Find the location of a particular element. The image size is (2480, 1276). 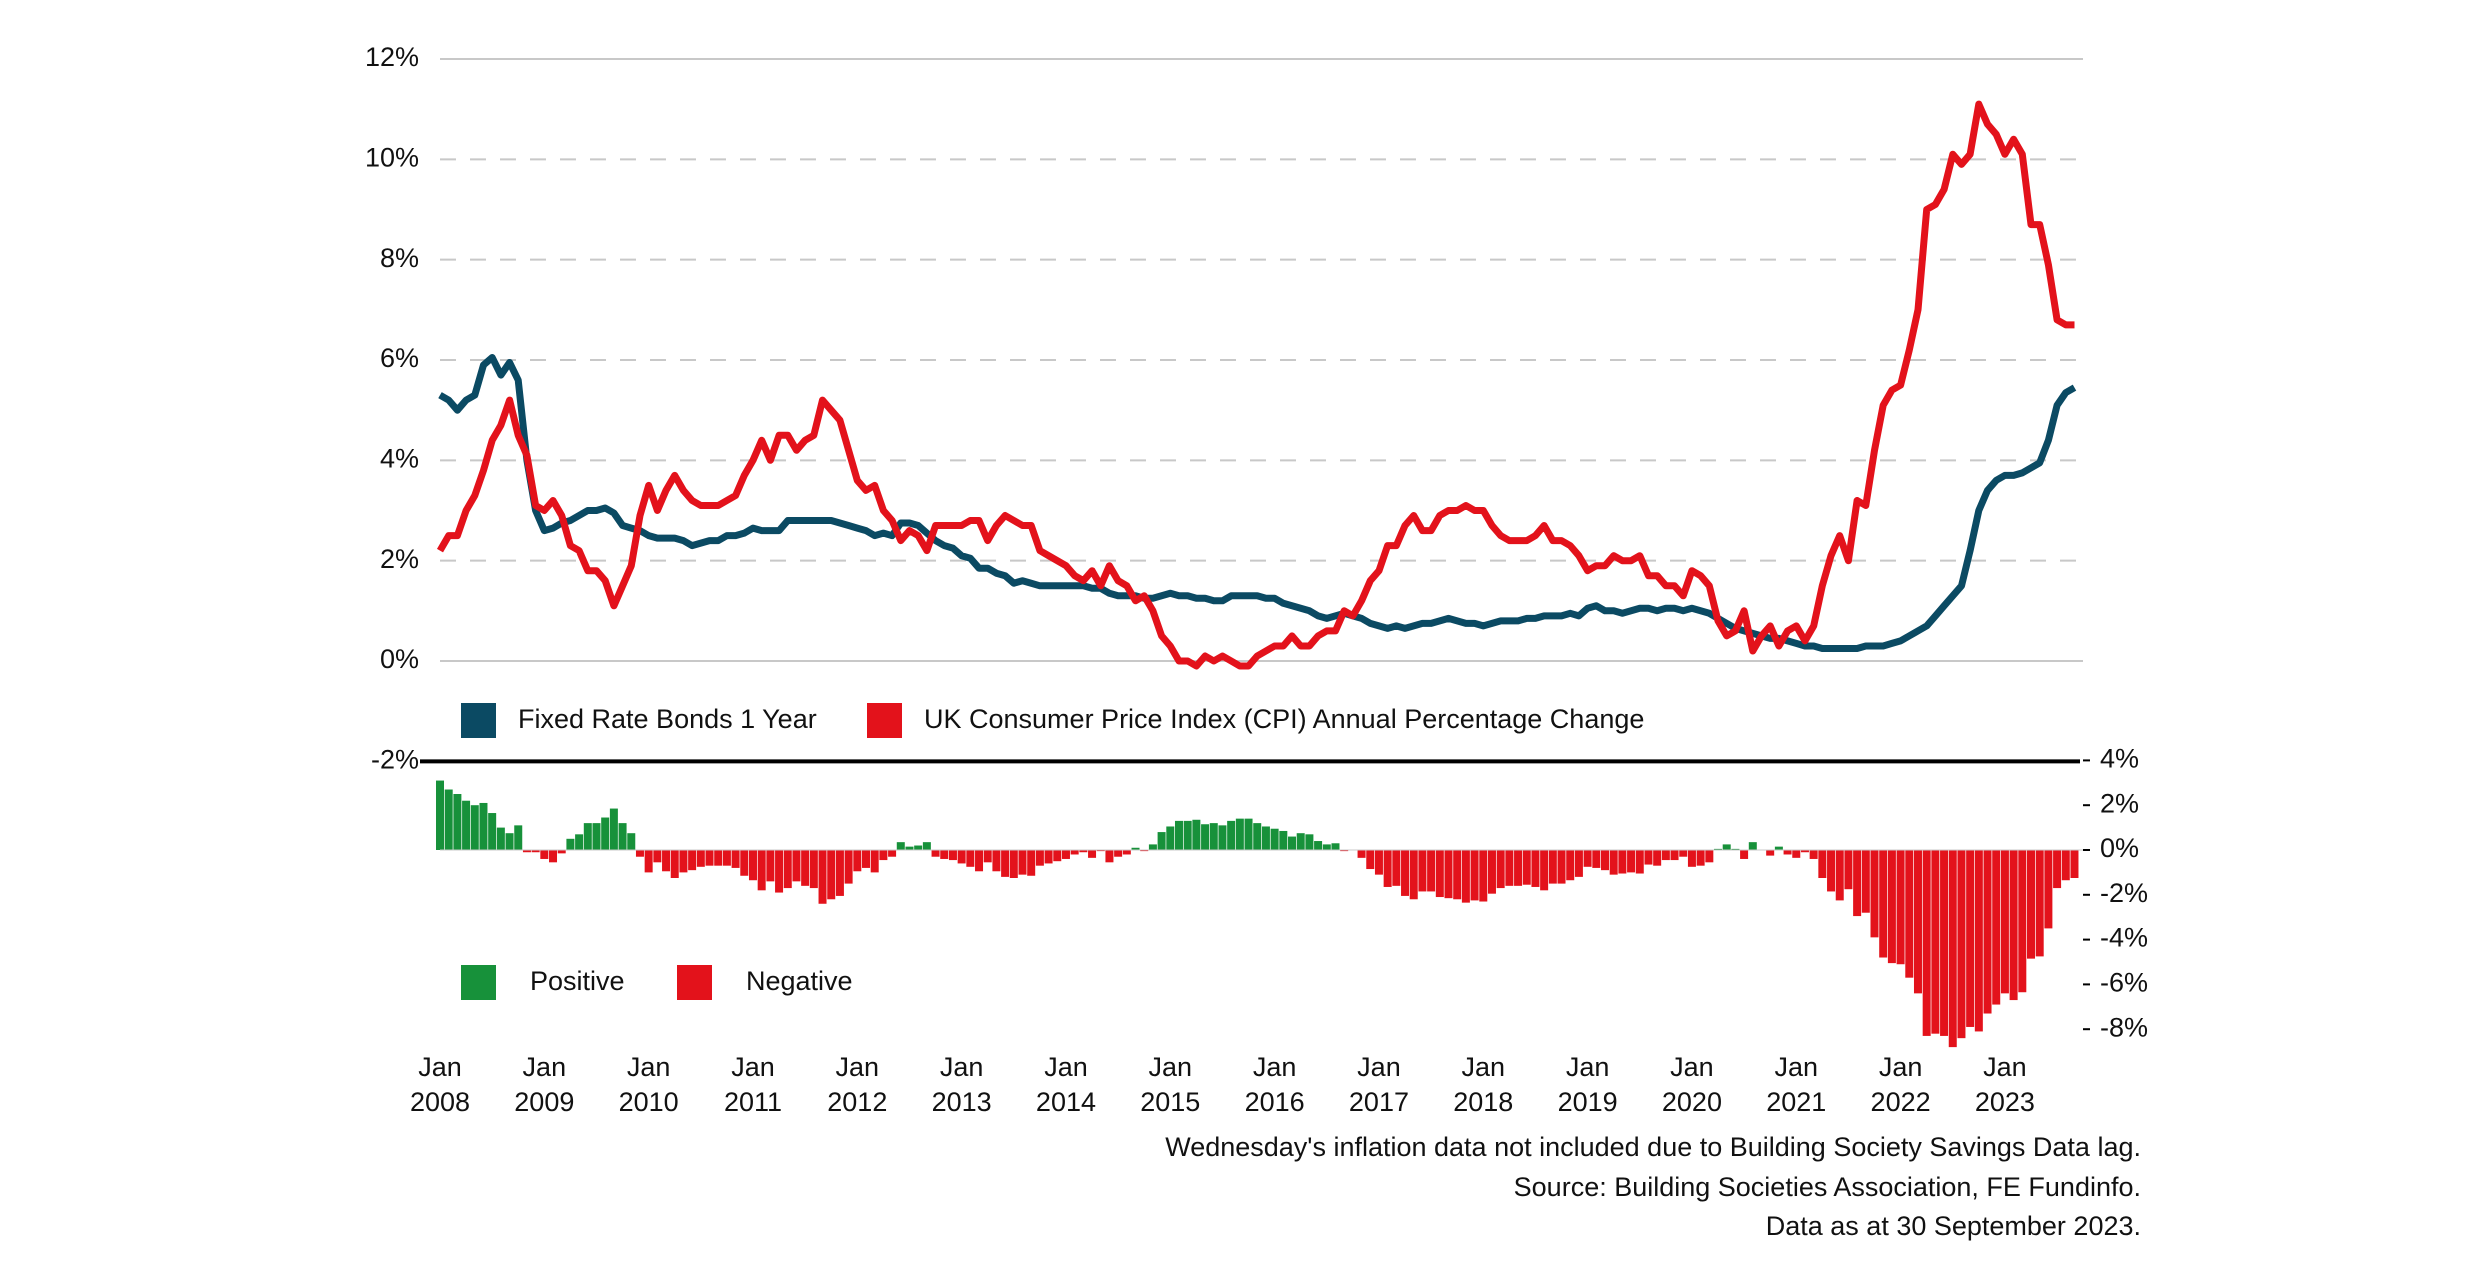

x-tick-label: Jan 2012 is located at coordinates (857, 1084).